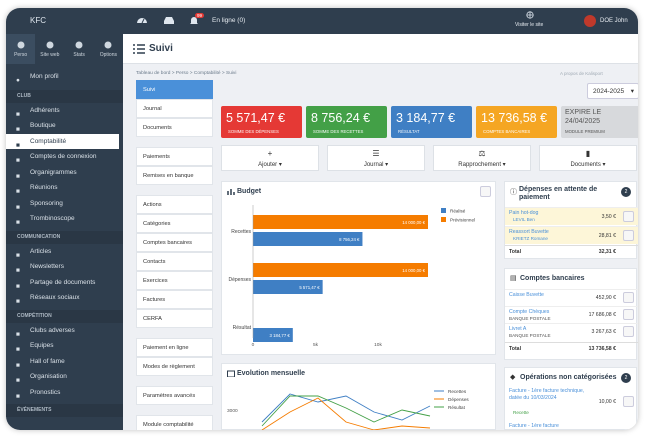  I want to click on sidebar-tab-label: Perso, so click(21, 55).